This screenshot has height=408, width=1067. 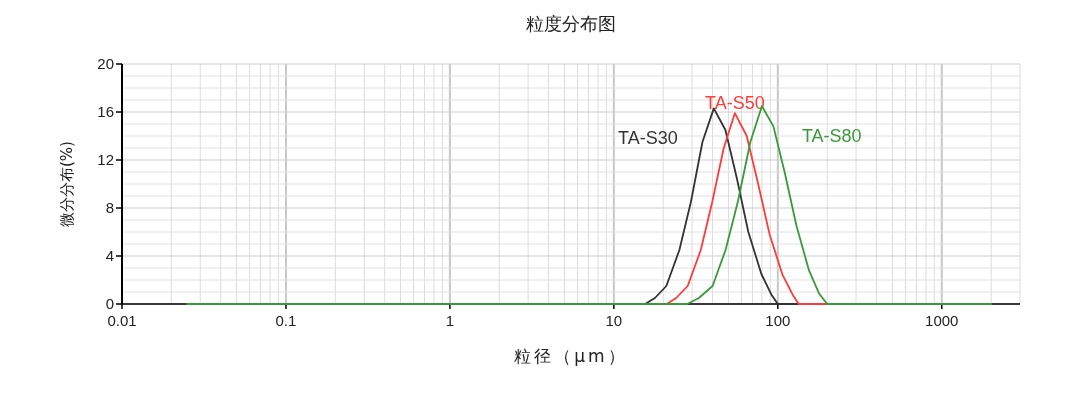 What do you see at coordinates (105, 111) in the screenshot?
I see `y-tick-label: 16` at bounding box center [105, 111].